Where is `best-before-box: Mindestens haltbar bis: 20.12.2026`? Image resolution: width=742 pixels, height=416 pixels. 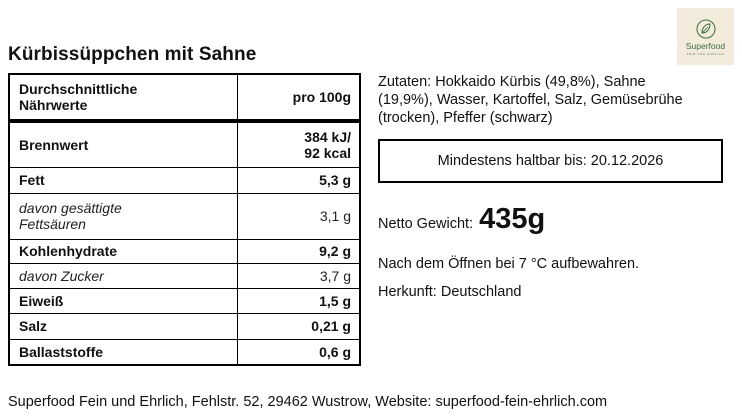 best-before-box: Mindestens haltbar bis: 20.12.2026 is located at coordinates (550, 161).